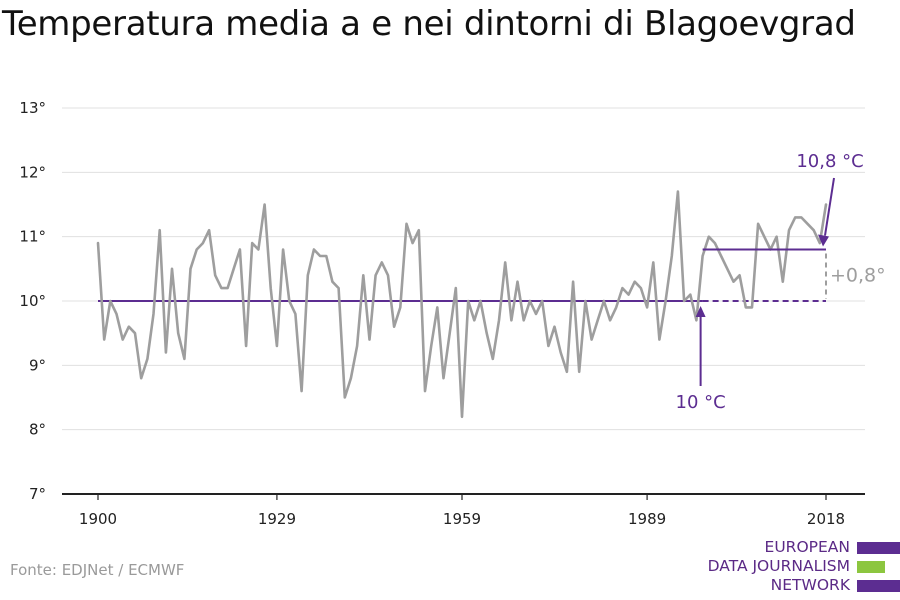 Image resolution: width=900 pixels, height=600 pixels. I want to click on y-tick-label: 8°, so click(37, 430).